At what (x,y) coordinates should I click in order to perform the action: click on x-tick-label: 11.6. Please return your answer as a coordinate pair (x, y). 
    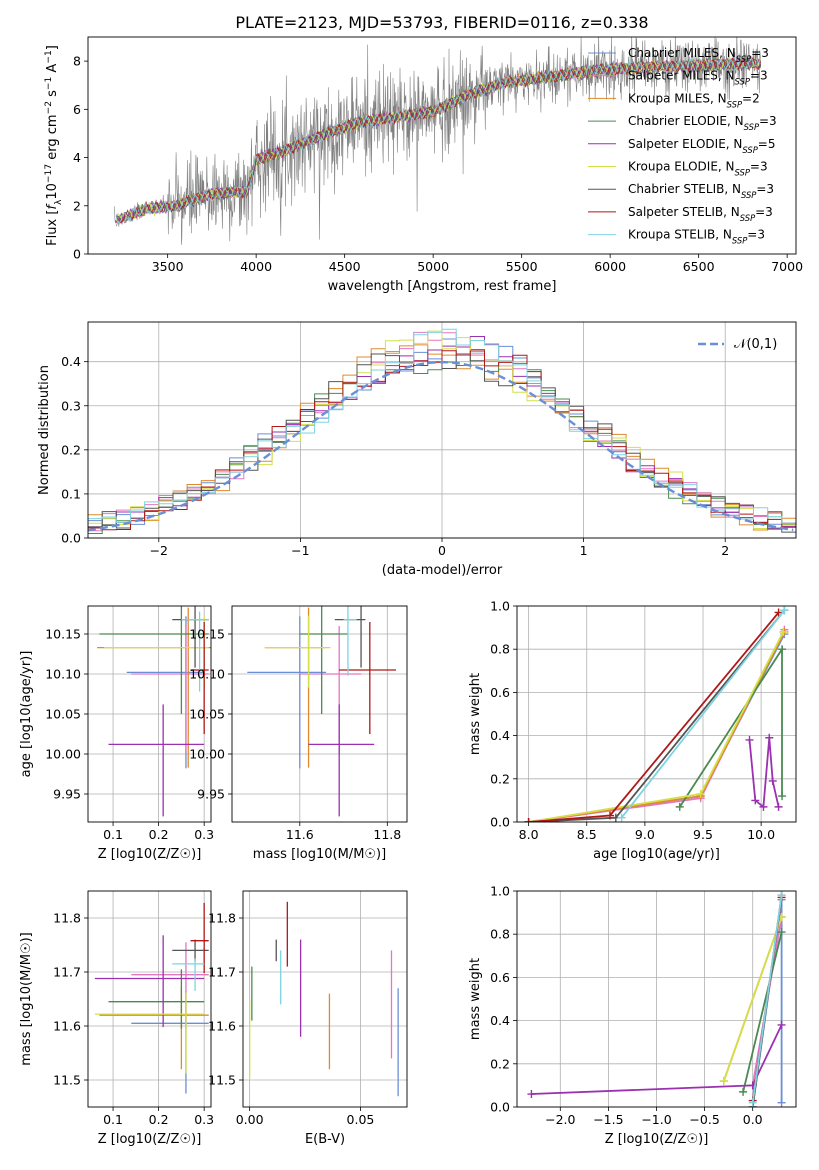
    Looking at the image, I should click on (300, 834).